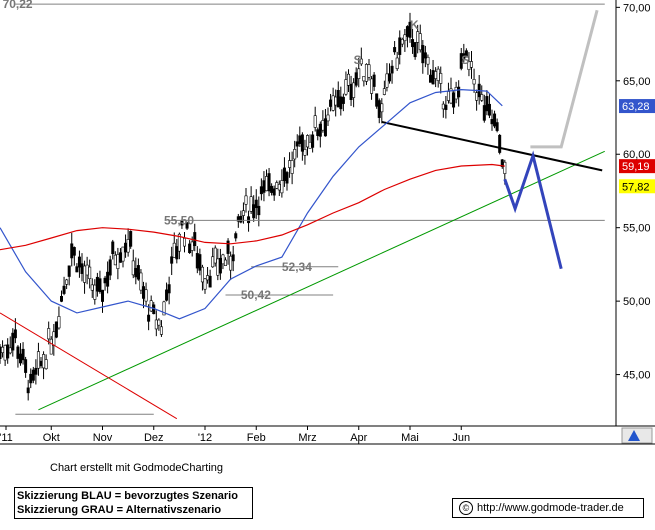 The image size is (655, 530). What do you see at coordinates (358, 438) in the screenshot?
I see `x-tick-label: Apr` at bounding box center [358, 438].